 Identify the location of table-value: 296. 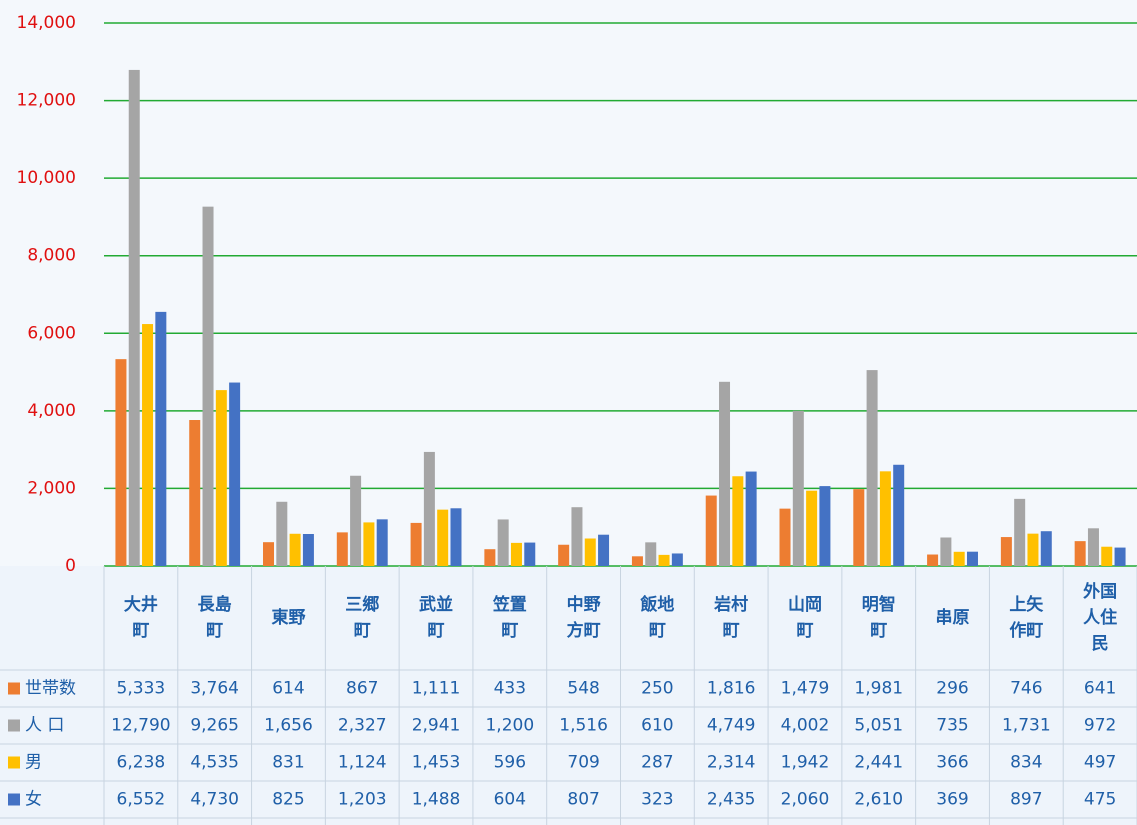
(952, 689).